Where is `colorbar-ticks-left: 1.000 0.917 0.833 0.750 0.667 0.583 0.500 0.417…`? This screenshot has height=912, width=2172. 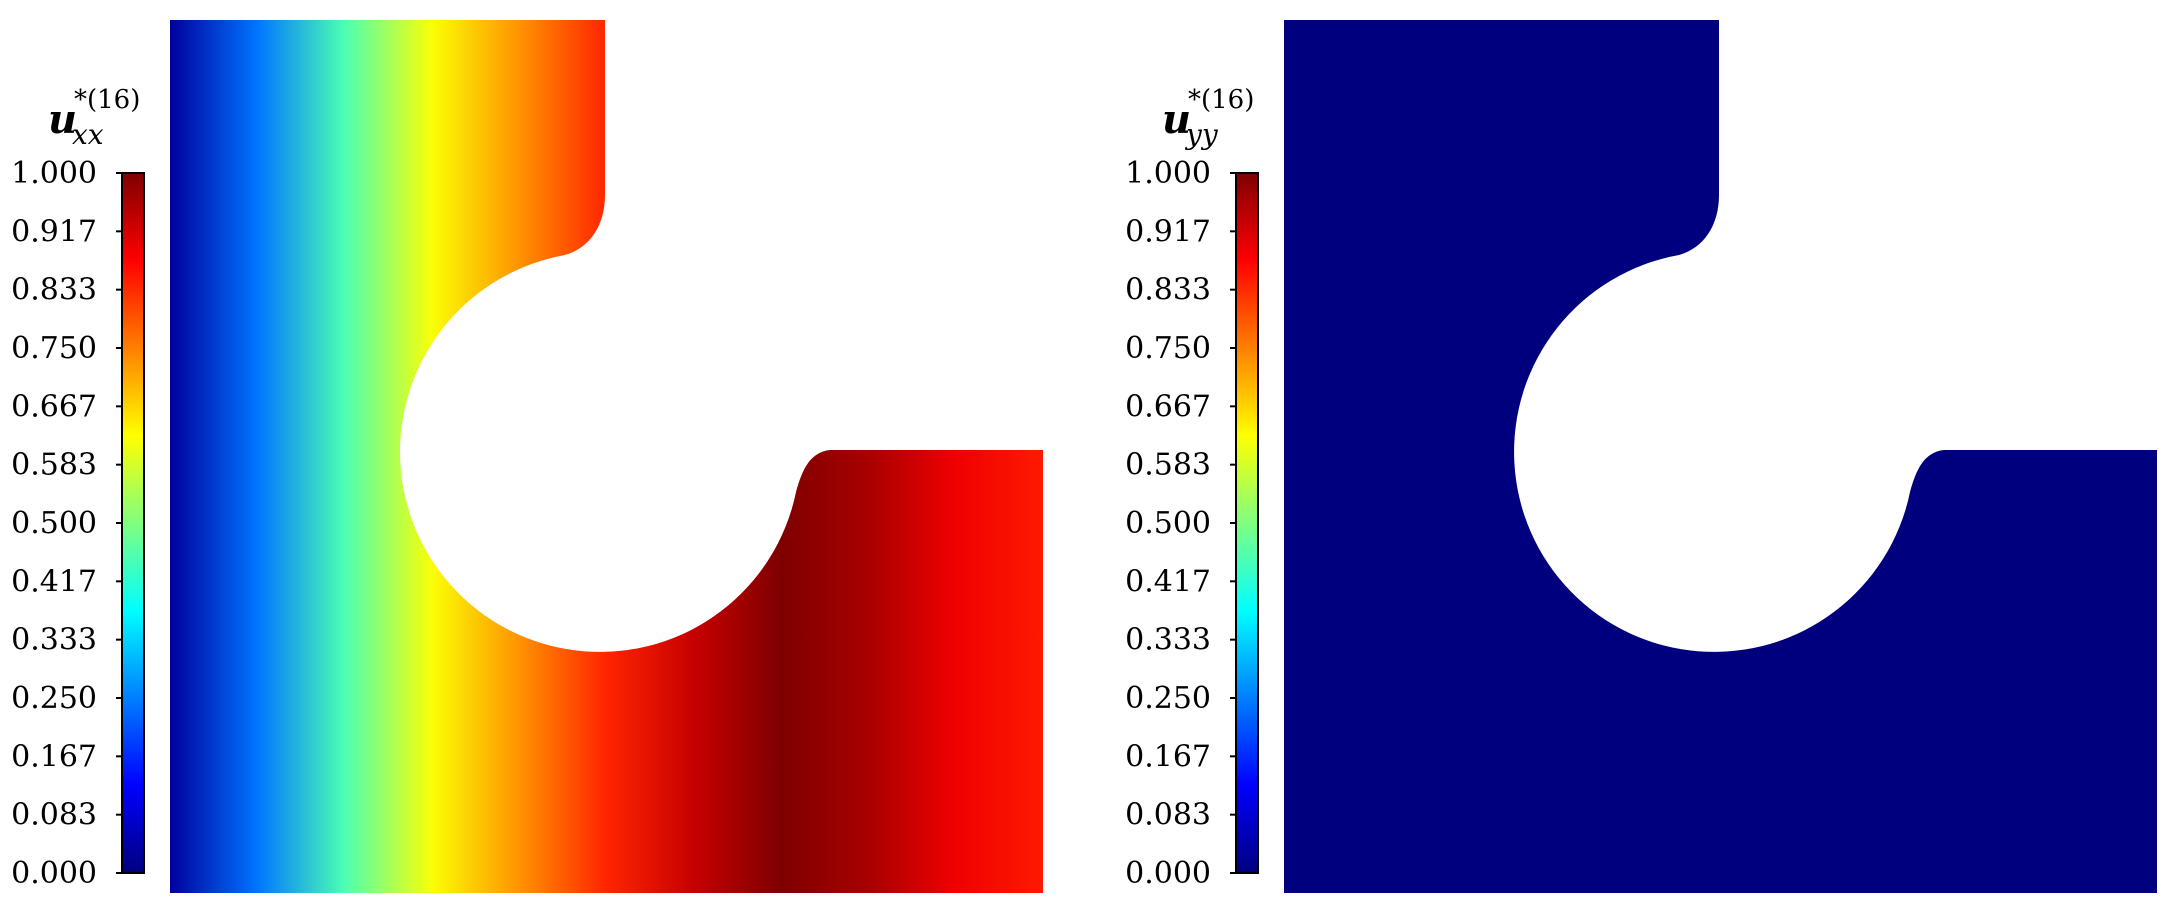
colorbar-ticks-left: 1.000 0.917 0.833 0.750 0.667 0.583 0.500 0.417… is located at coordinates (66, 523).